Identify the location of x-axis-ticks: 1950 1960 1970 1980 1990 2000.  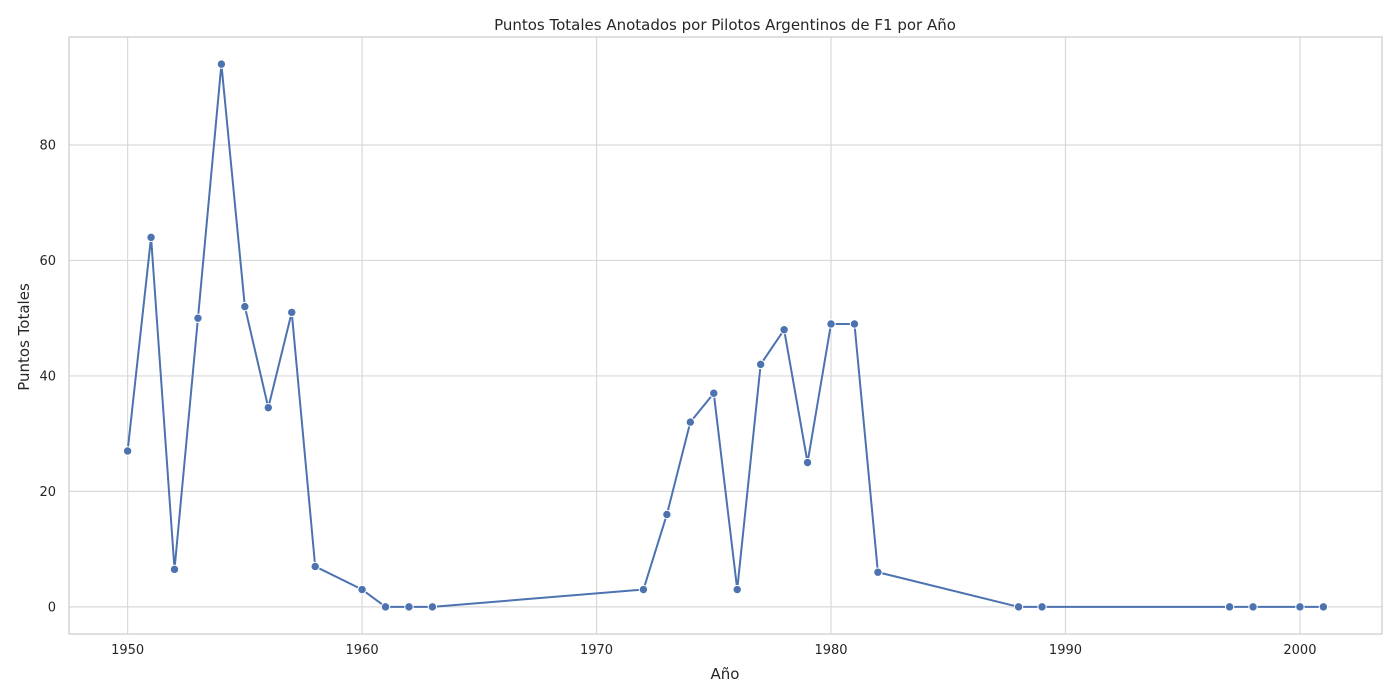
(713, 650).